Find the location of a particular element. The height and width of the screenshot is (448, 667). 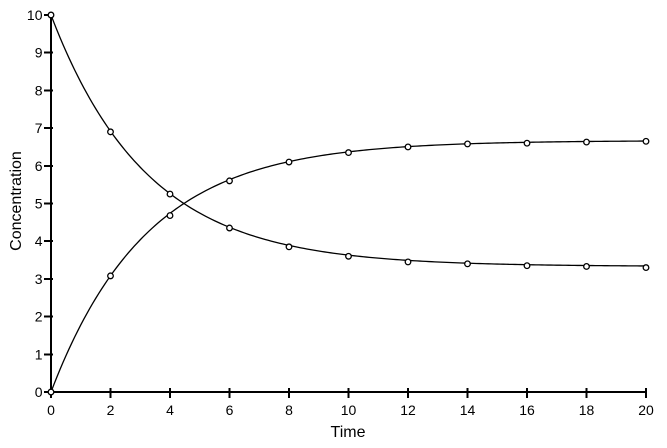

y-tick-label: 1 is located at coordinates (39, 354).